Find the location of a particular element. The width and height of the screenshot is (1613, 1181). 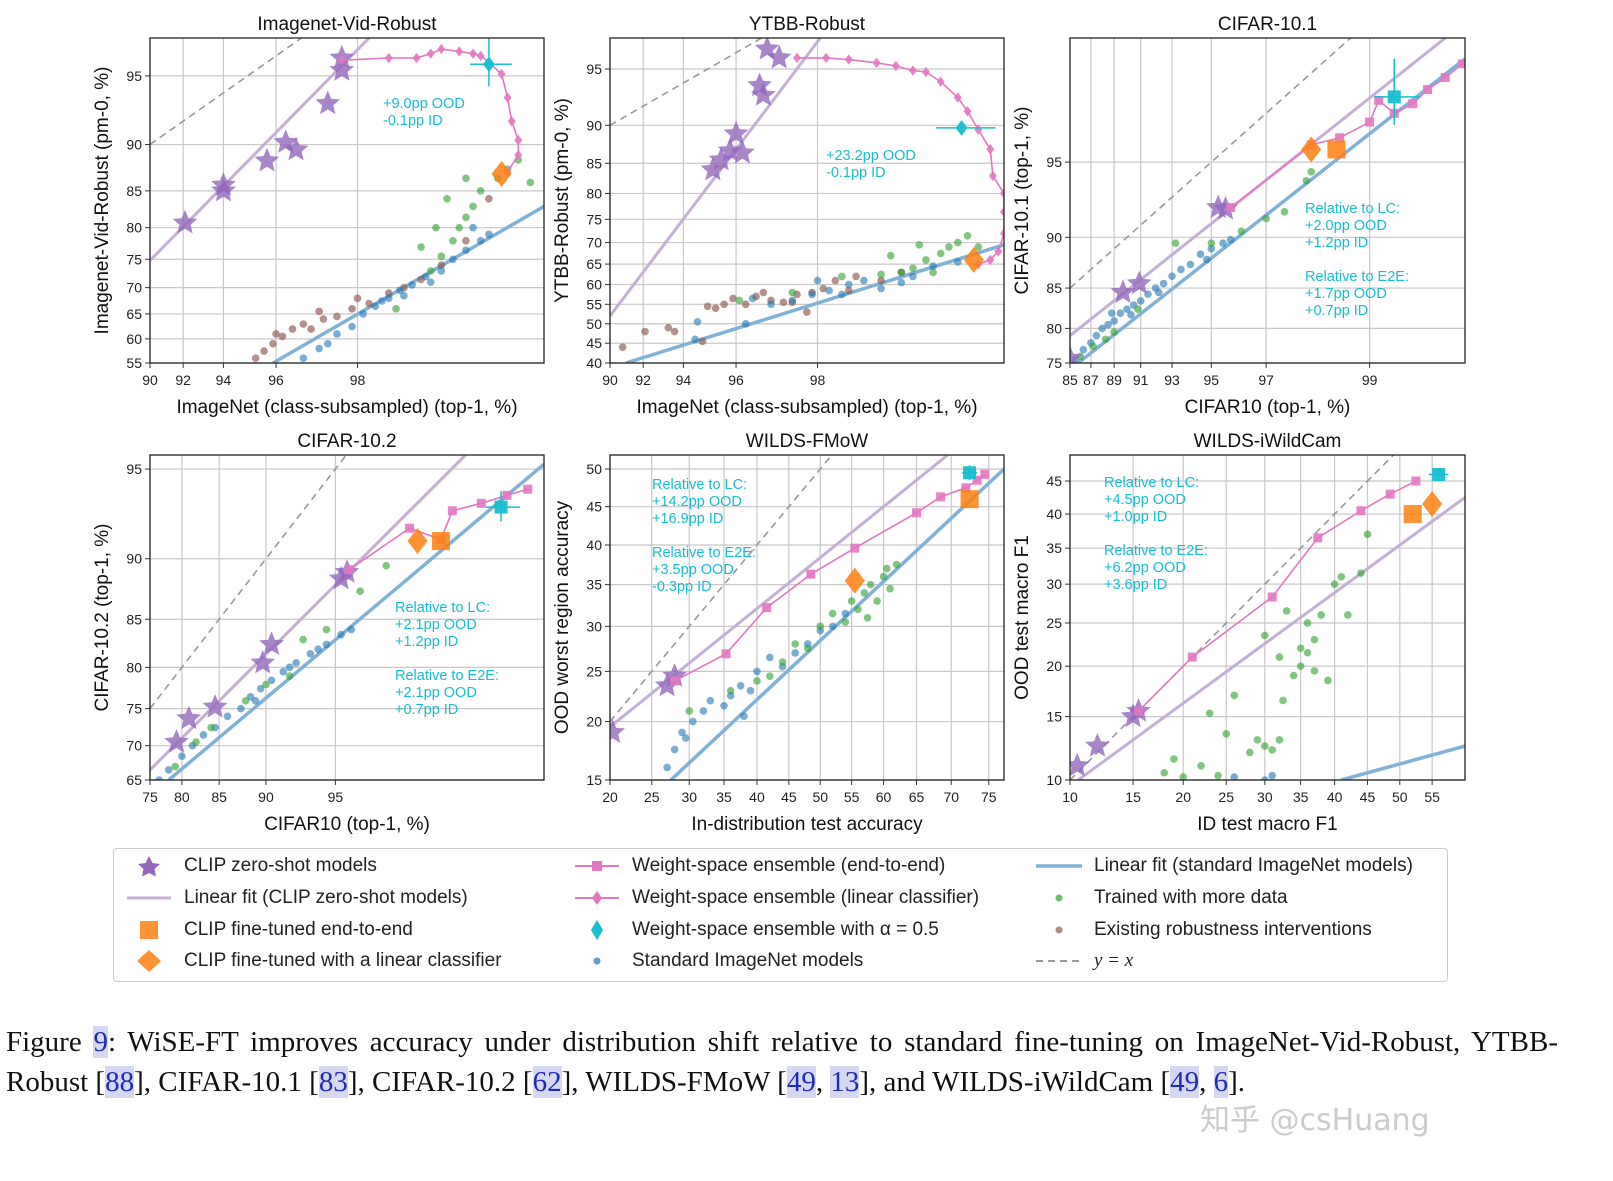

citation-link: 88 is located at coordinates (120, 1082).